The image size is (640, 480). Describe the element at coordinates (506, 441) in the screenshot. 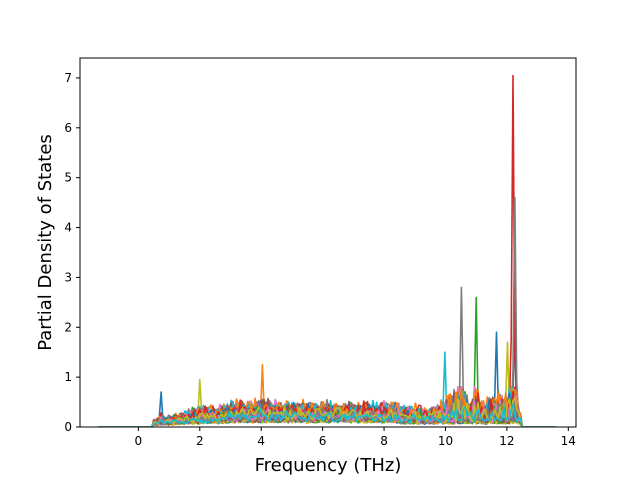

I see `x-tick-label: 12` at that location.